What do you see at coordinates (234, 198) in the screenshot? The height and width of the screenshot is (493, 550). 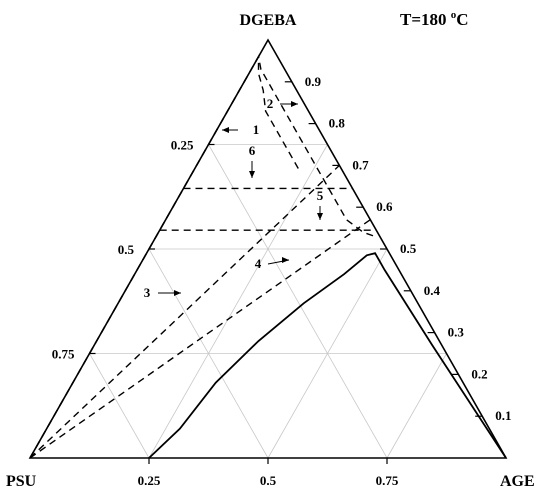 I see `curve-annotations: 12 3 4 5 6` at bounding box center [234, 198].